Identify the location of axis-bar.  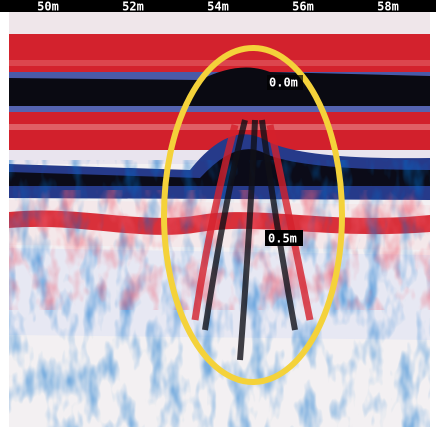
(218, 6).